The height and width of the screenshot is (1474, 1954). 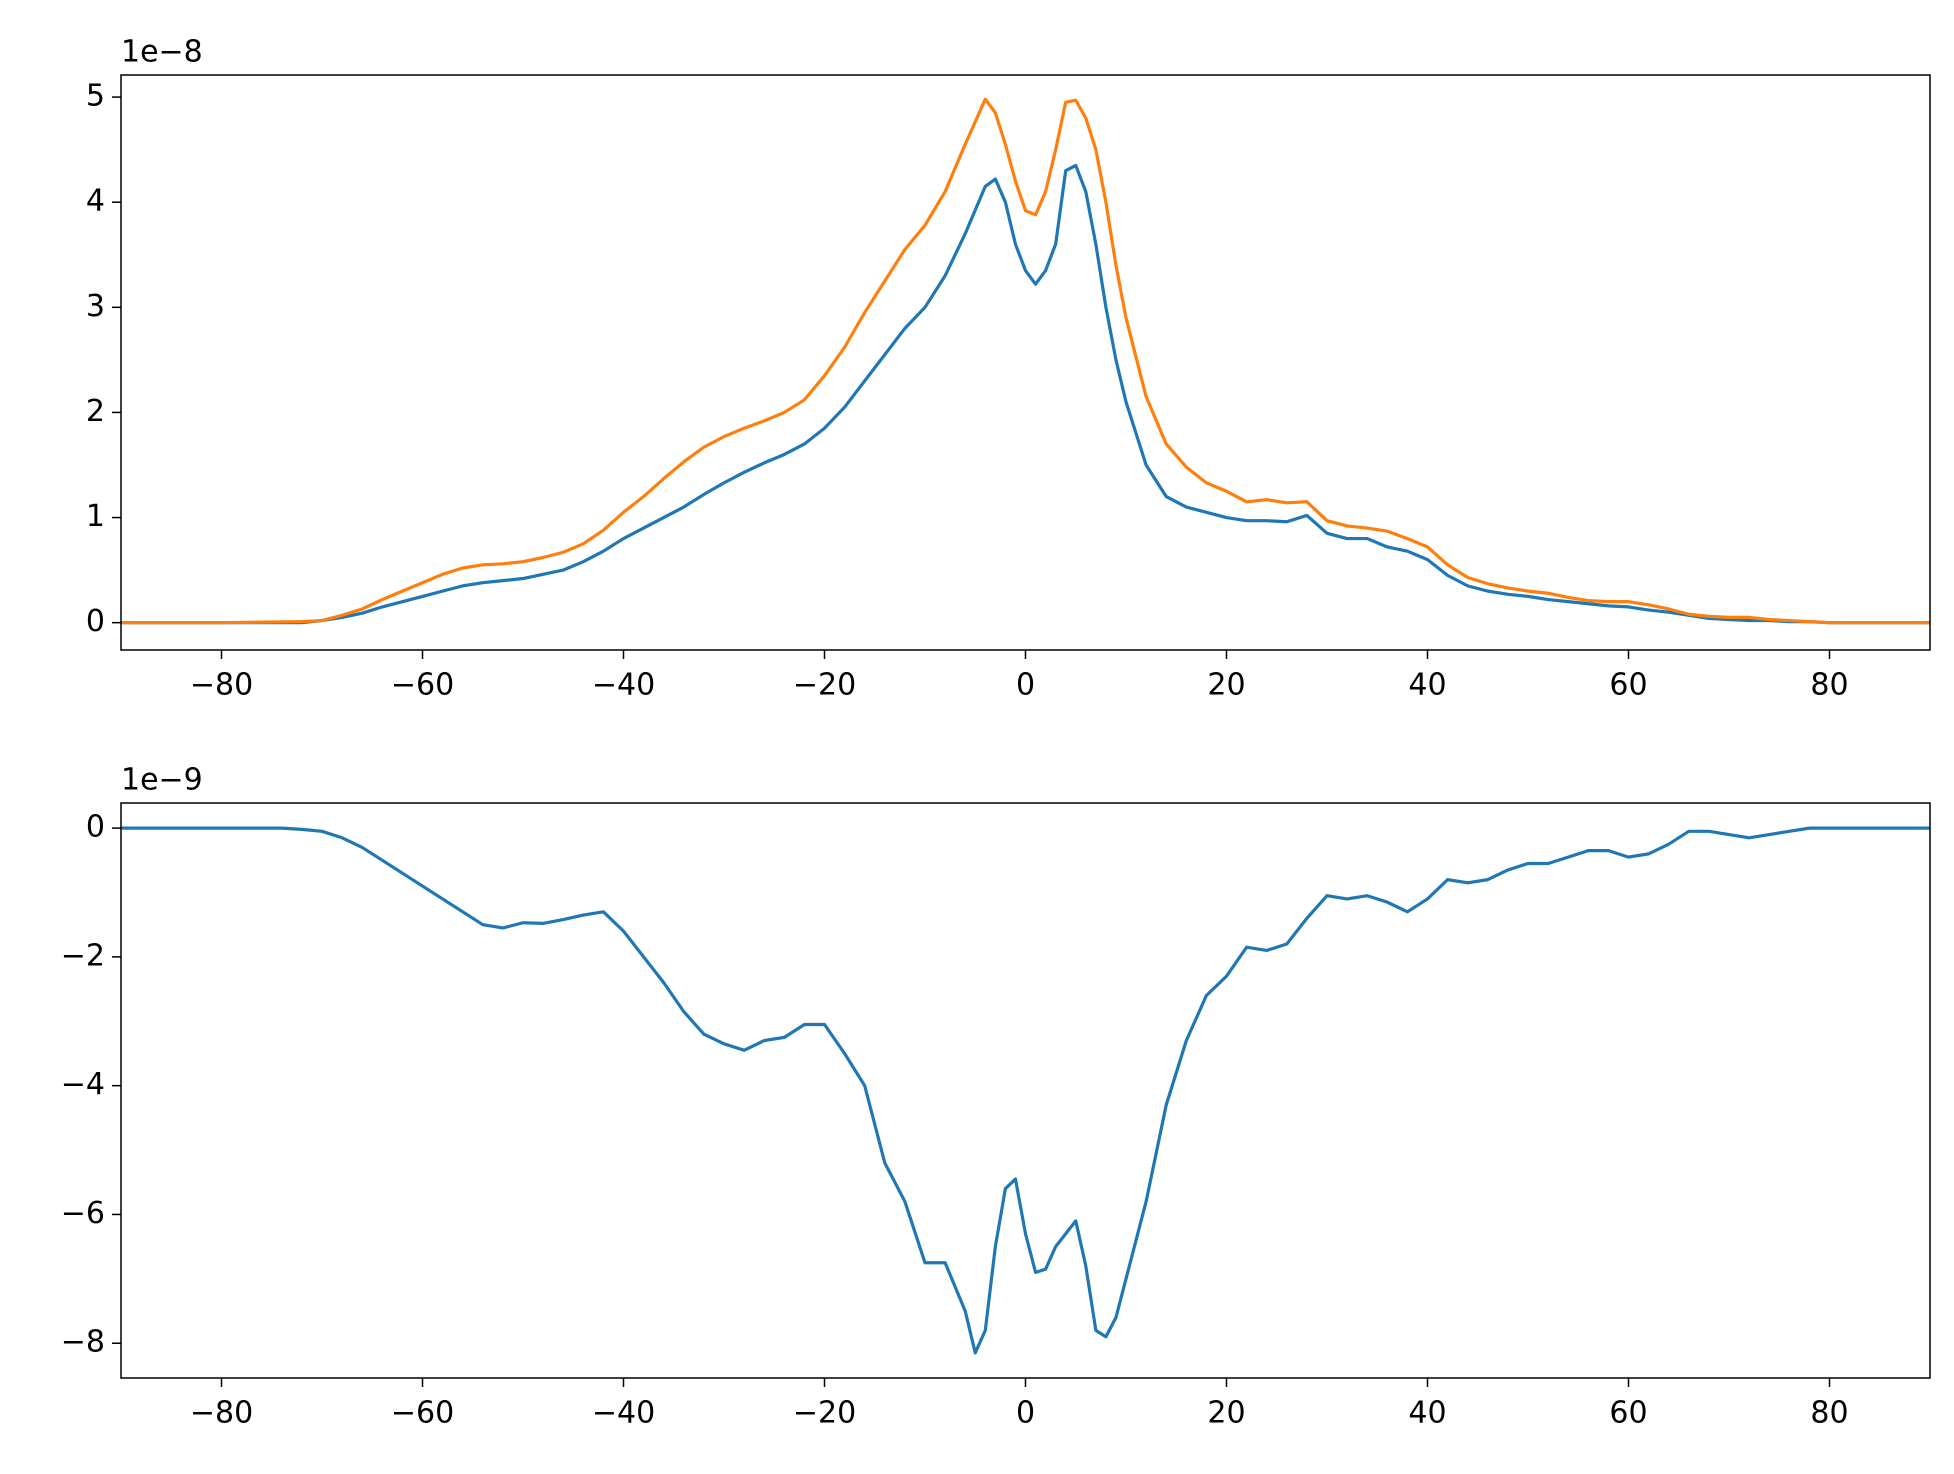 What do you see at coordinates (95, 96) in the screenshot?
I see `y-tick-label: 5` at bounding box center [95, 96].